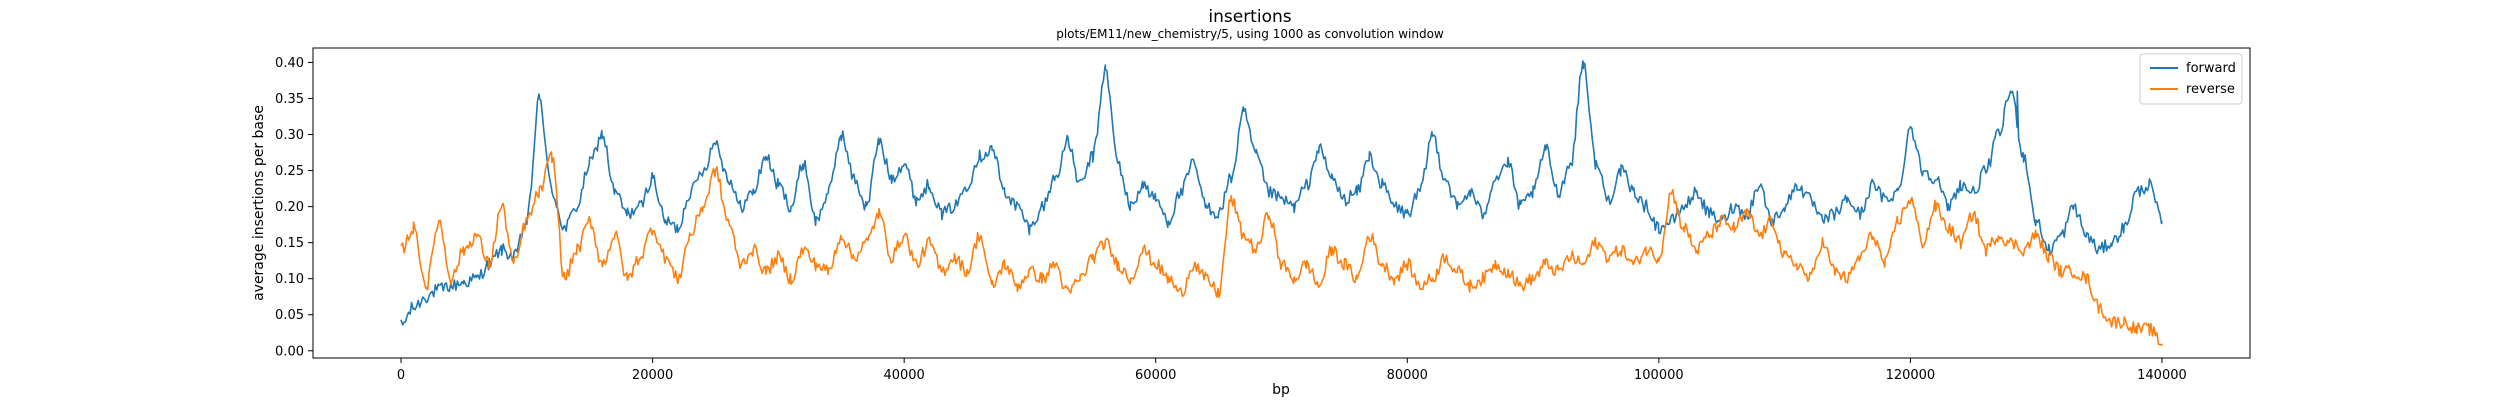 The width and height of the screenshot is (2500, 400). Describe the element at coordinates (1407, 375) in the screenshot. I see `x-tick-label: 80000` at that location.